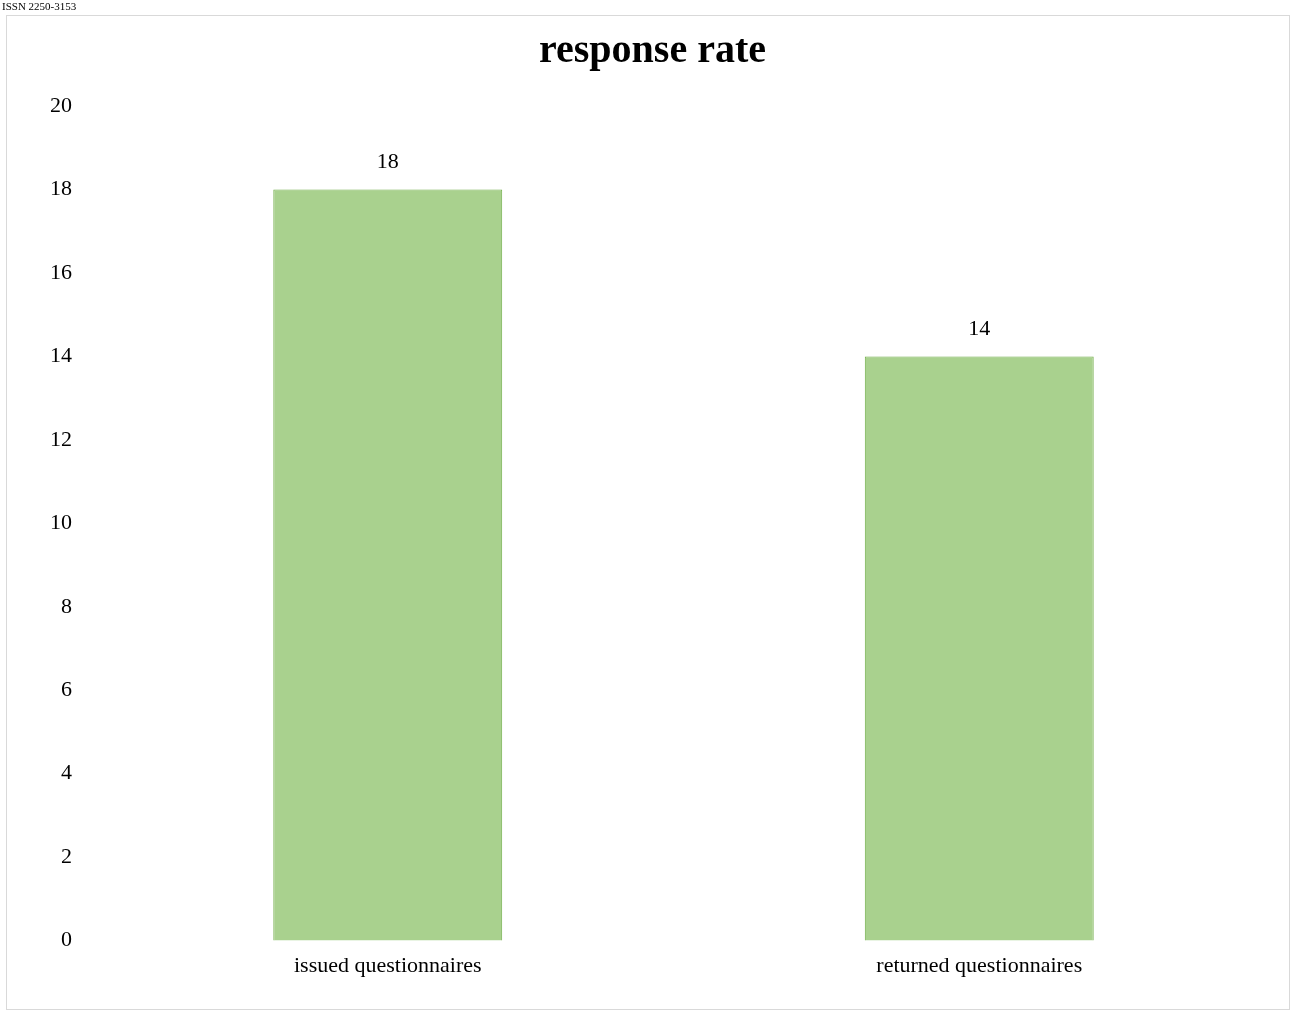 Image resolution: width=1295 pixels, height=1013 pixels. What do you see at coordinates (979, 964) in the screenshot?
I see `x-tick-label: returned questionnaires` at bounding box center [979, 964].